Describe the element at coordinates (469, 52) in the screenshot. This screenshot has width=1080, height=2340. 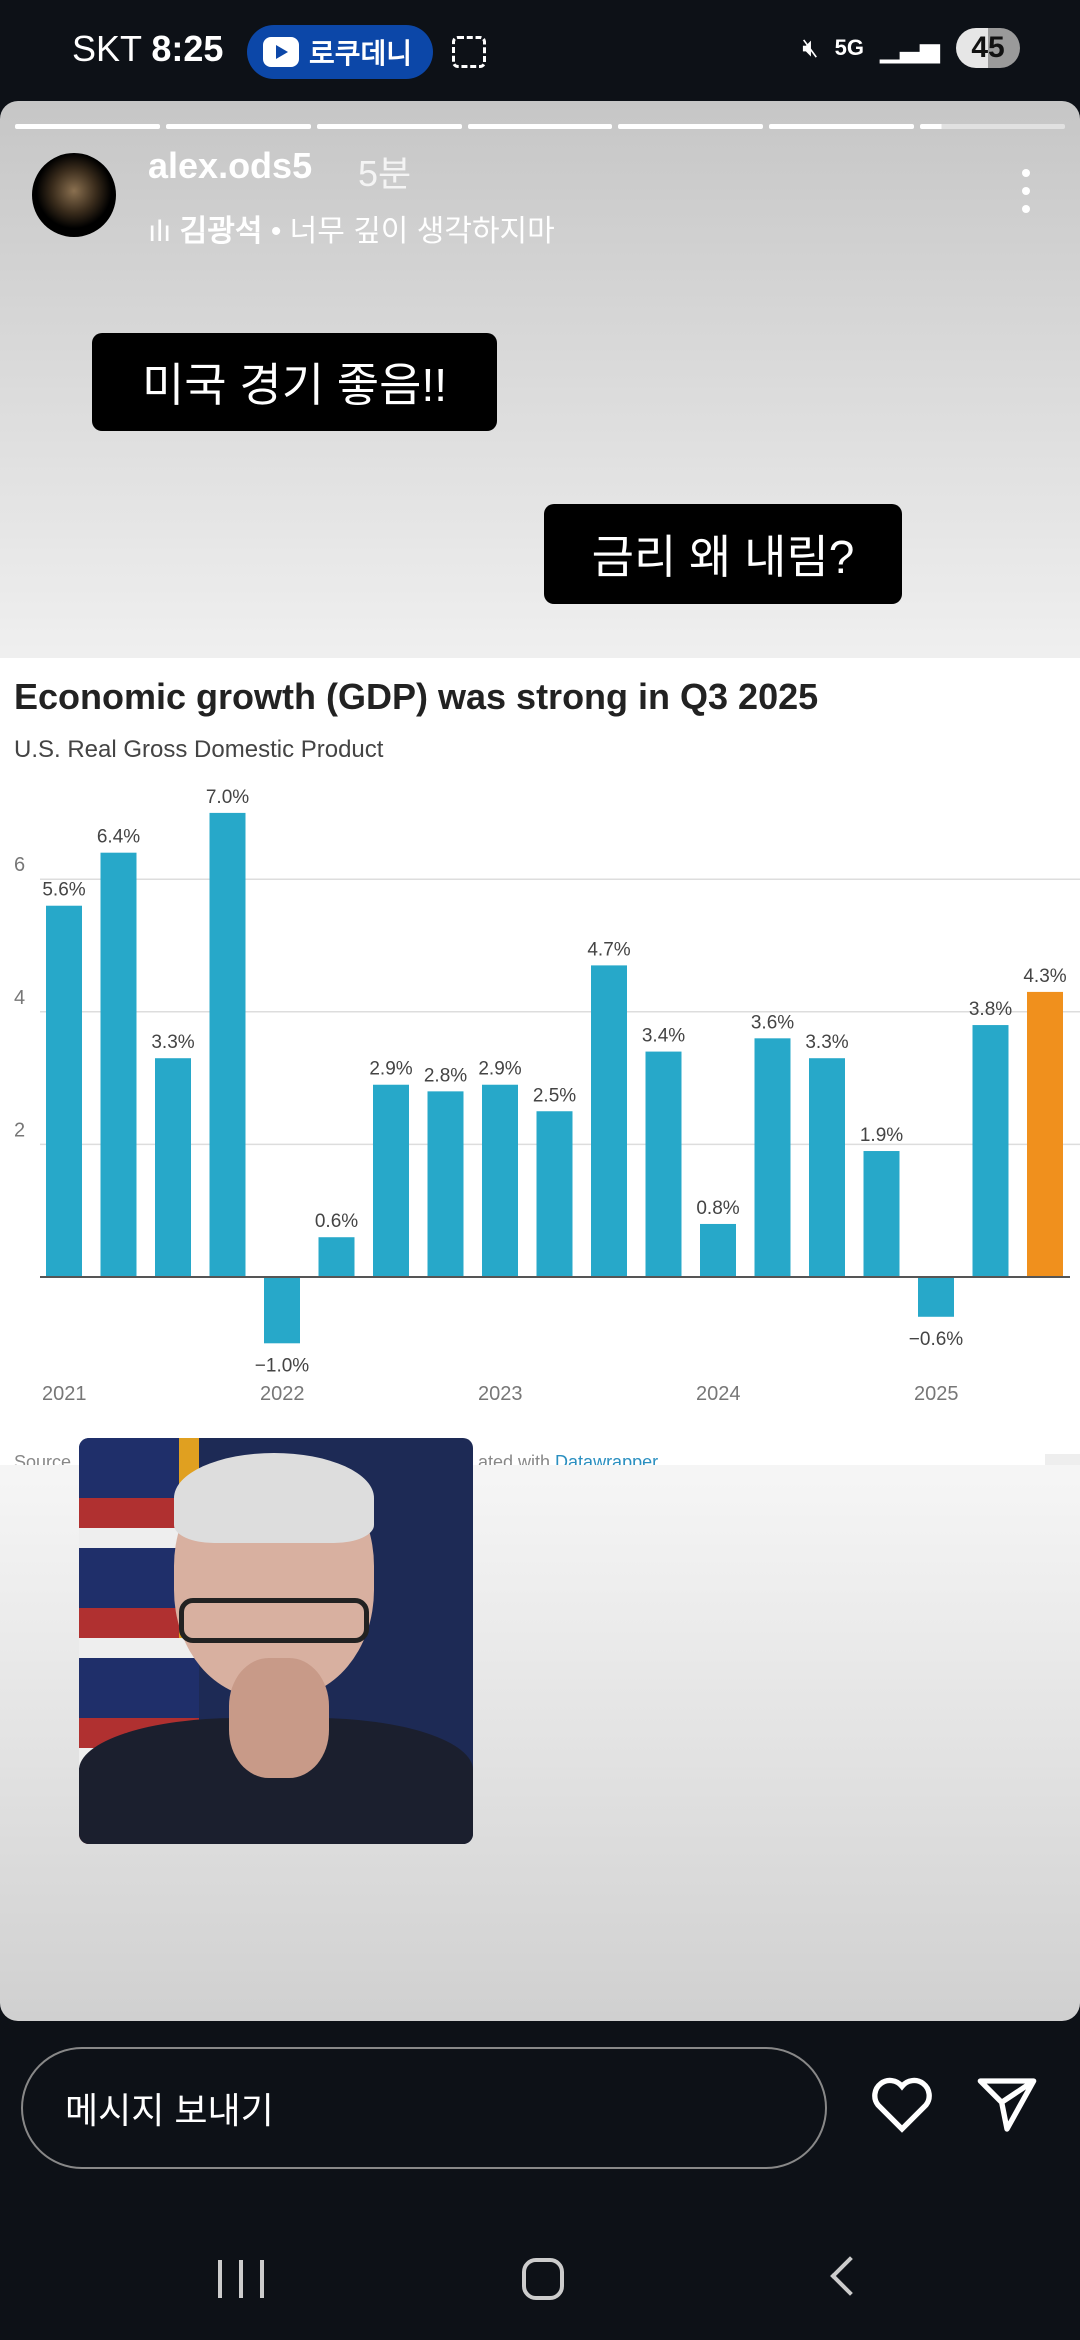
I see `screenshot-icon` at that location.